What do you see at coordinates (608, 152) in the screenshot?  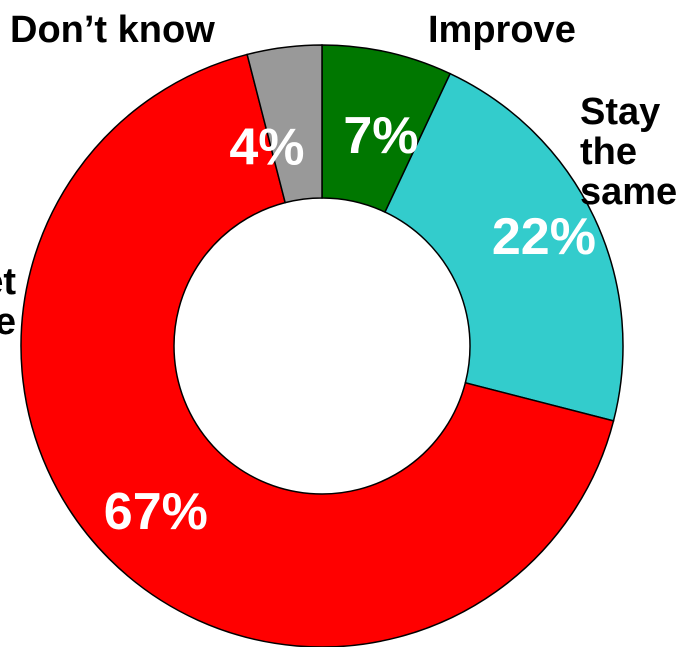 I see `category-label-stay-line-2: the` at bounding box center [608, 152].